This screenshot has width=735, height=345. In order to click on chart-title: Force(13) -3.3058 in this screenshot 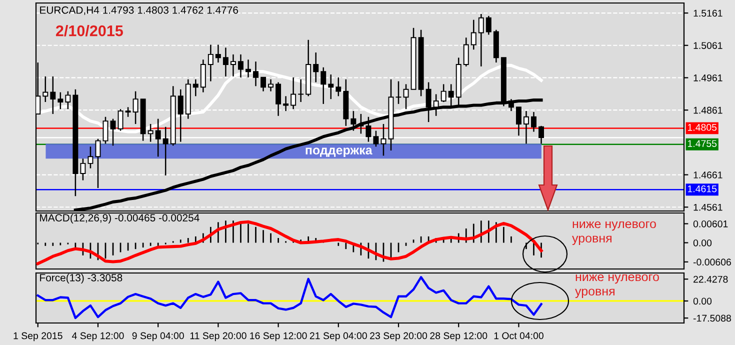, I will do `click(81, 279)`.